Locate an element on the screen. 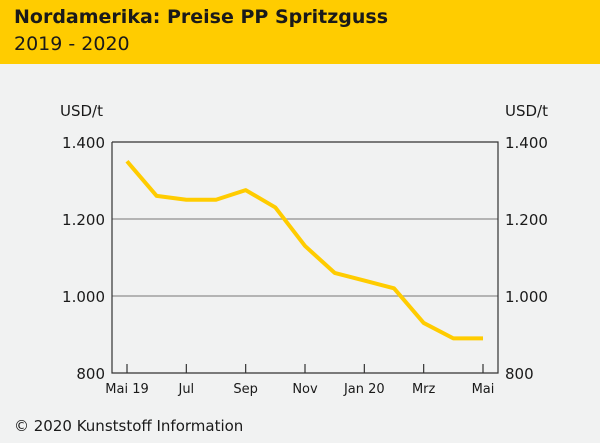 The height and width of the screenshot is (443, 600). y-tick-label-left: 800 is located at coordinates (90, 374).